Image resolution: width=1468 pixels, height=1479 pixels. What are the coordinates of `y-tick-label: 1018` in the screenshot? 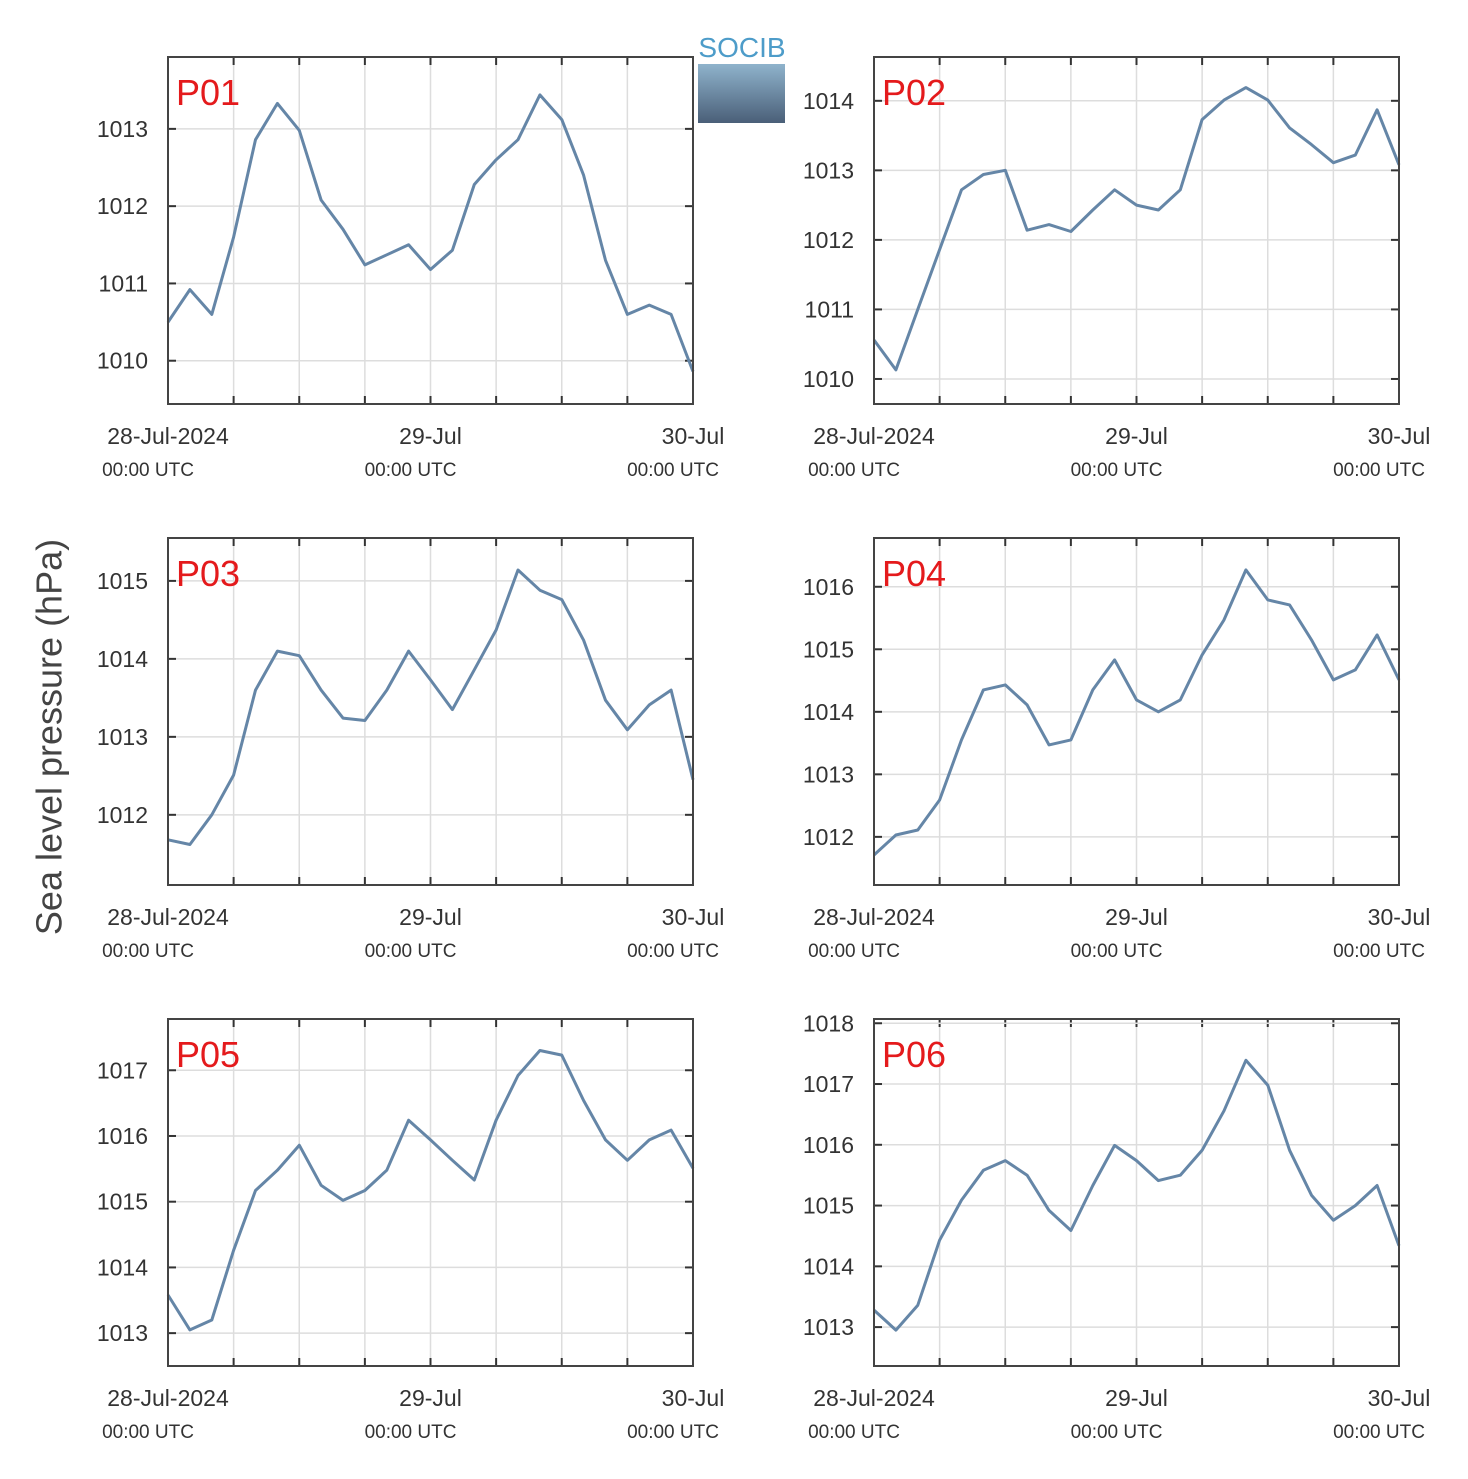 It's located at (828, 1023).